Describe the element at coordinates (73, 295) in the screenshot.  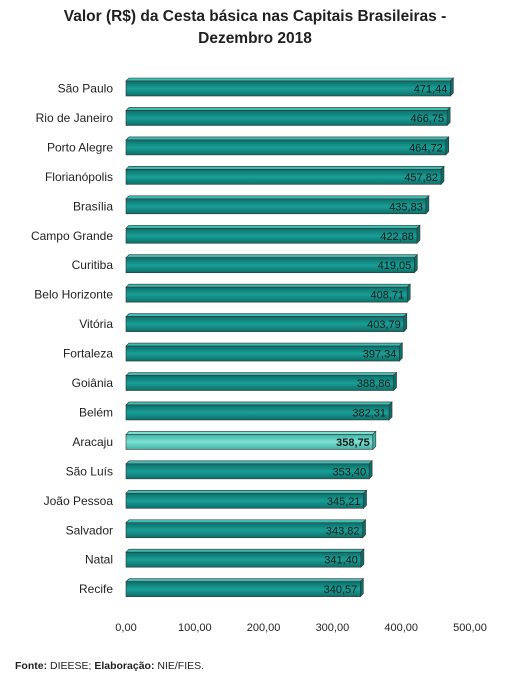
I see `category-label: Belo Horizonte` at that location.